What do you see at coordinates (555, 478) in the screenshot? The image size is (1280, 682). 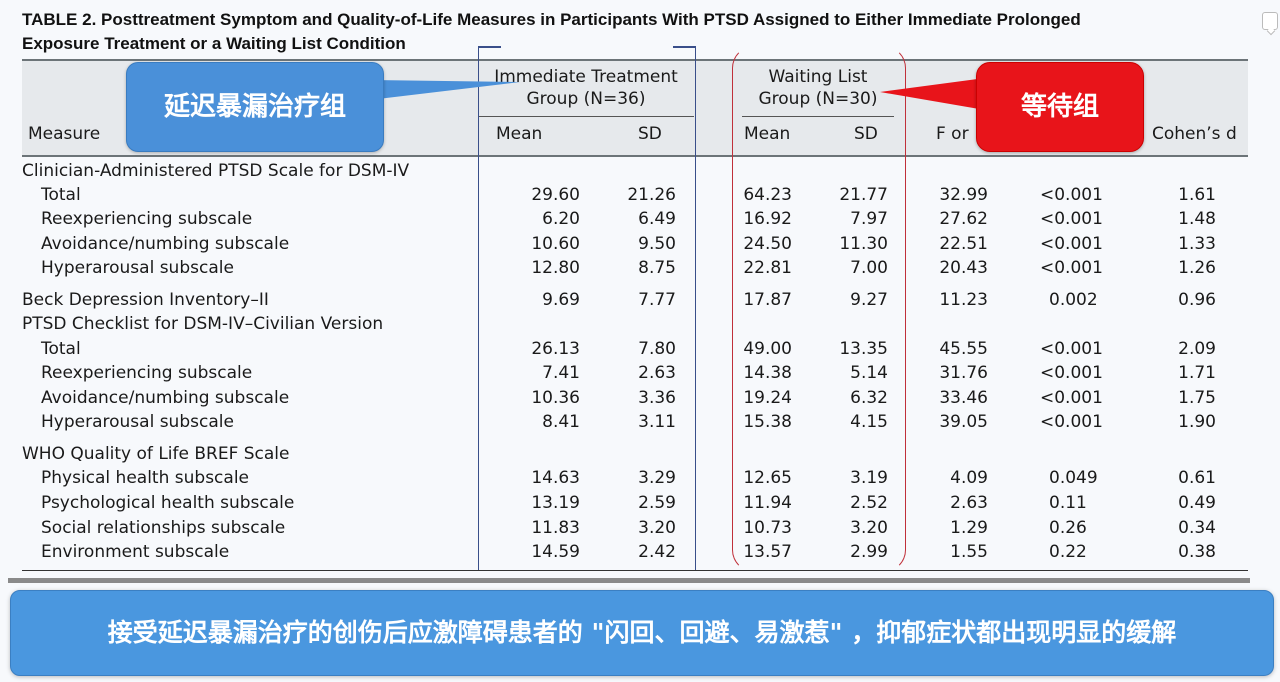 I see `cell-imm-mean: 14.63` at bounding box center [555, 478].